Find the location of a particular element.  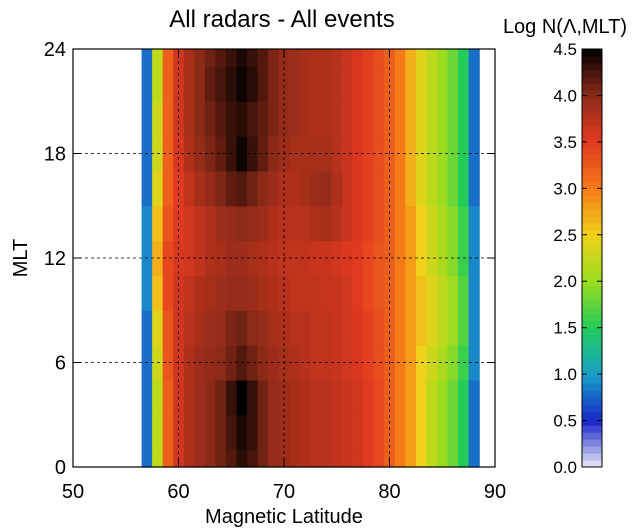

y-tick-label: 12 is located at coordinates (55, 259).